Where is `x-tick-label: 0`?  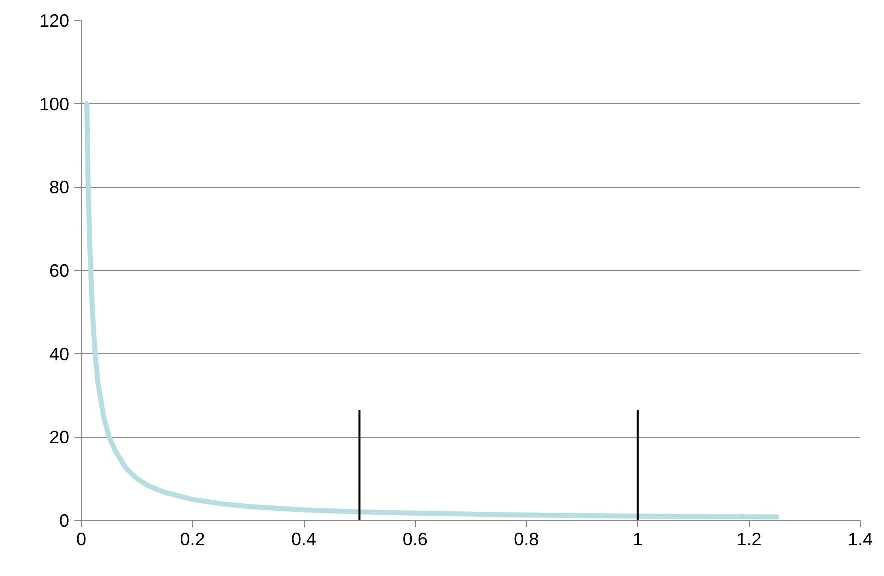
x-tick-label: 0 is located at coordinates (81, 540).